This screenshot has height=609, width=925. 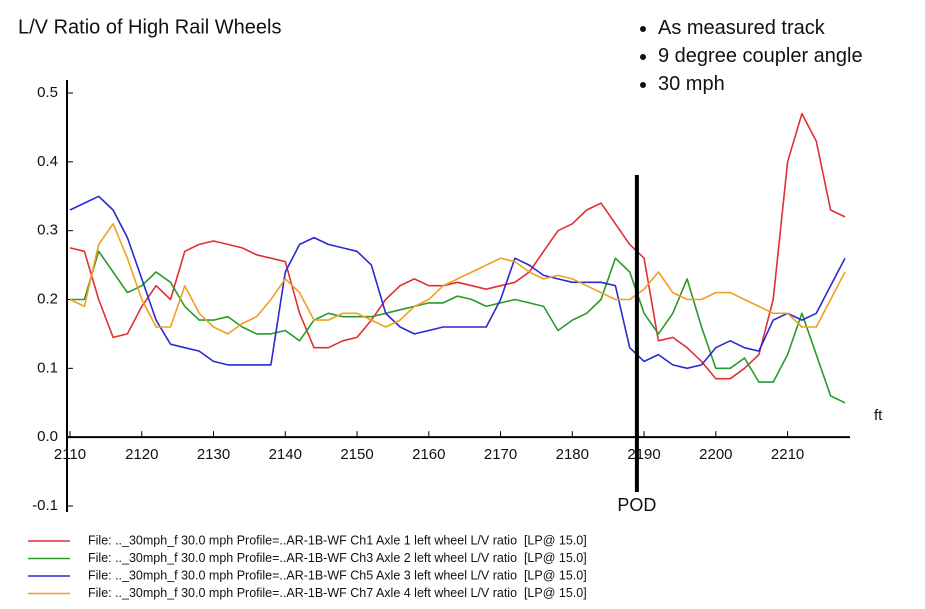 I want to click on pod-label: POD, so click(x=636, y=505).